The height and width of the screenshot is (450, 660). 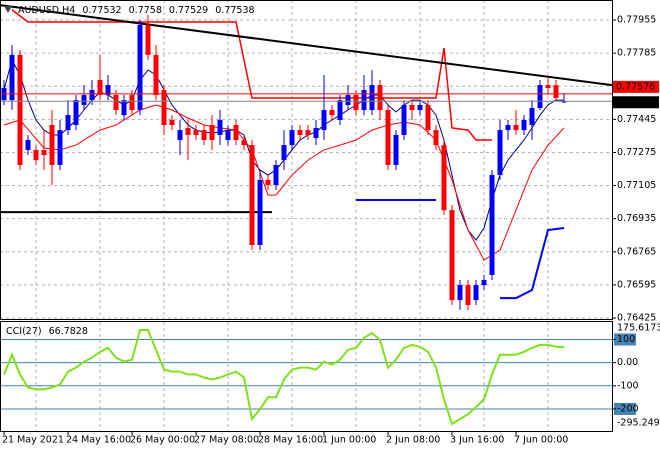 I want to click on x-tick-label: 28 May 16:00, so click(x=290, y=440).